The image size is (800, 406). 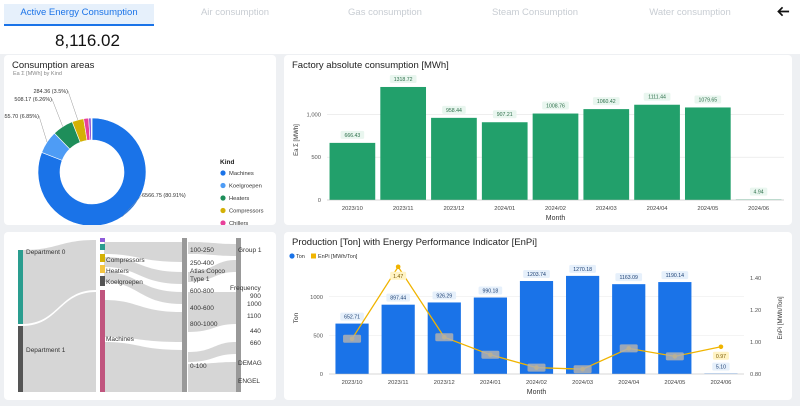 I want to click on y2-tick-label: 1.40, so click(x=755, y=279).